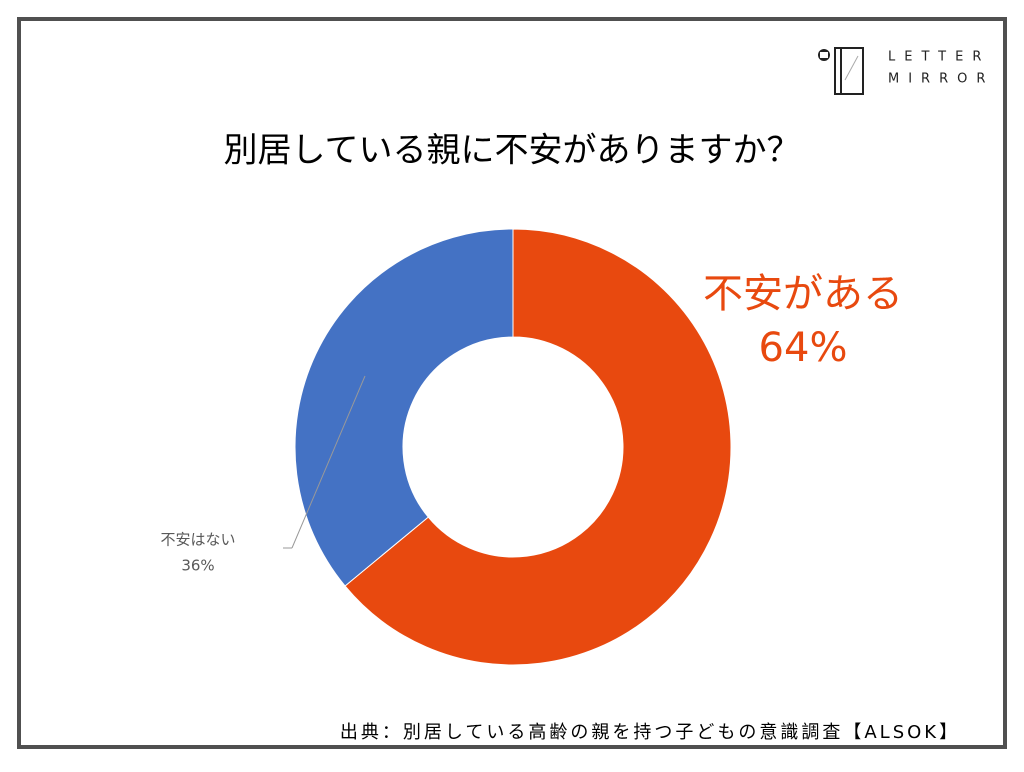 Image resolution: width=1024 pixels, height=772 pixels. I want to click on chart-title: 別居している親に不安がありますか？, so click(512, 151).